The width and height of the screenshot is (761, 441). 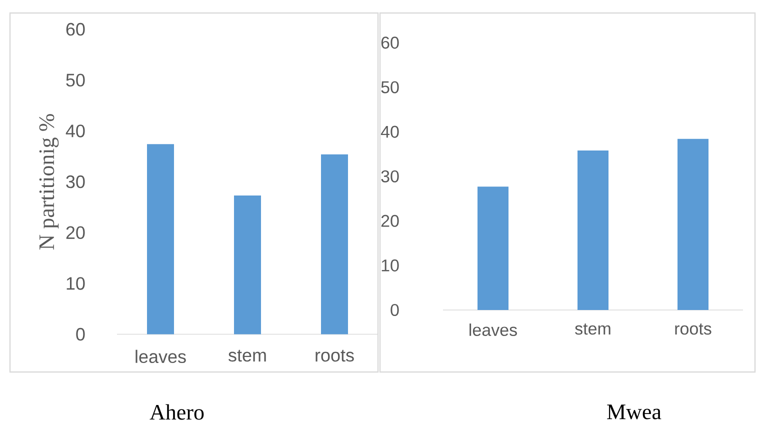 What do you see at coordinates (634, 412) in the screenshot?
I see `text: Mwea` at bounding box center [634, 412].